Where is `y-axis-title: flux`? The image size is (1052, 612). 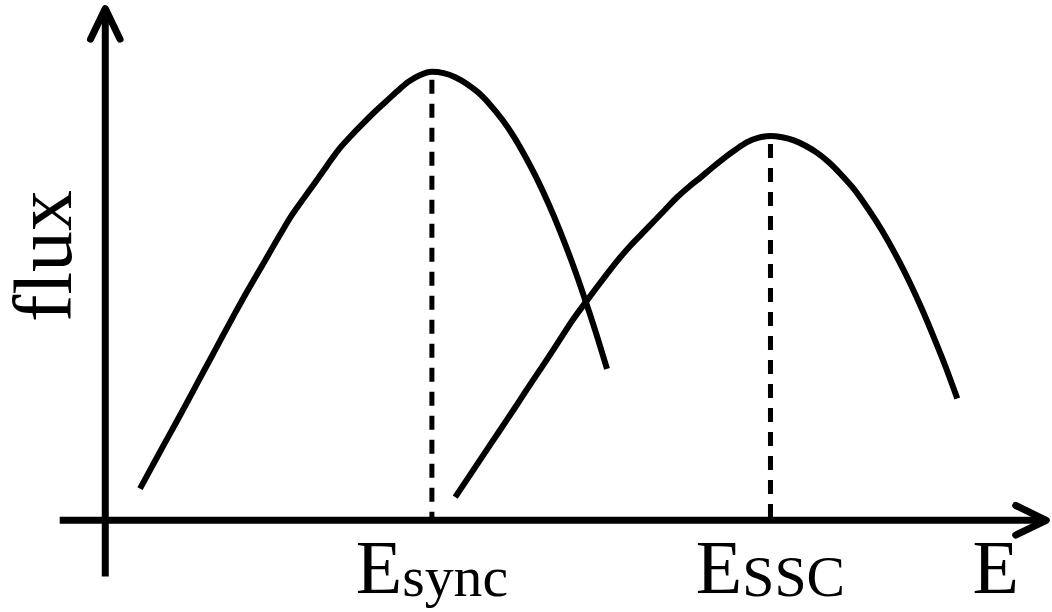 y-axis-title: flux is located at coordinates (45, 256).